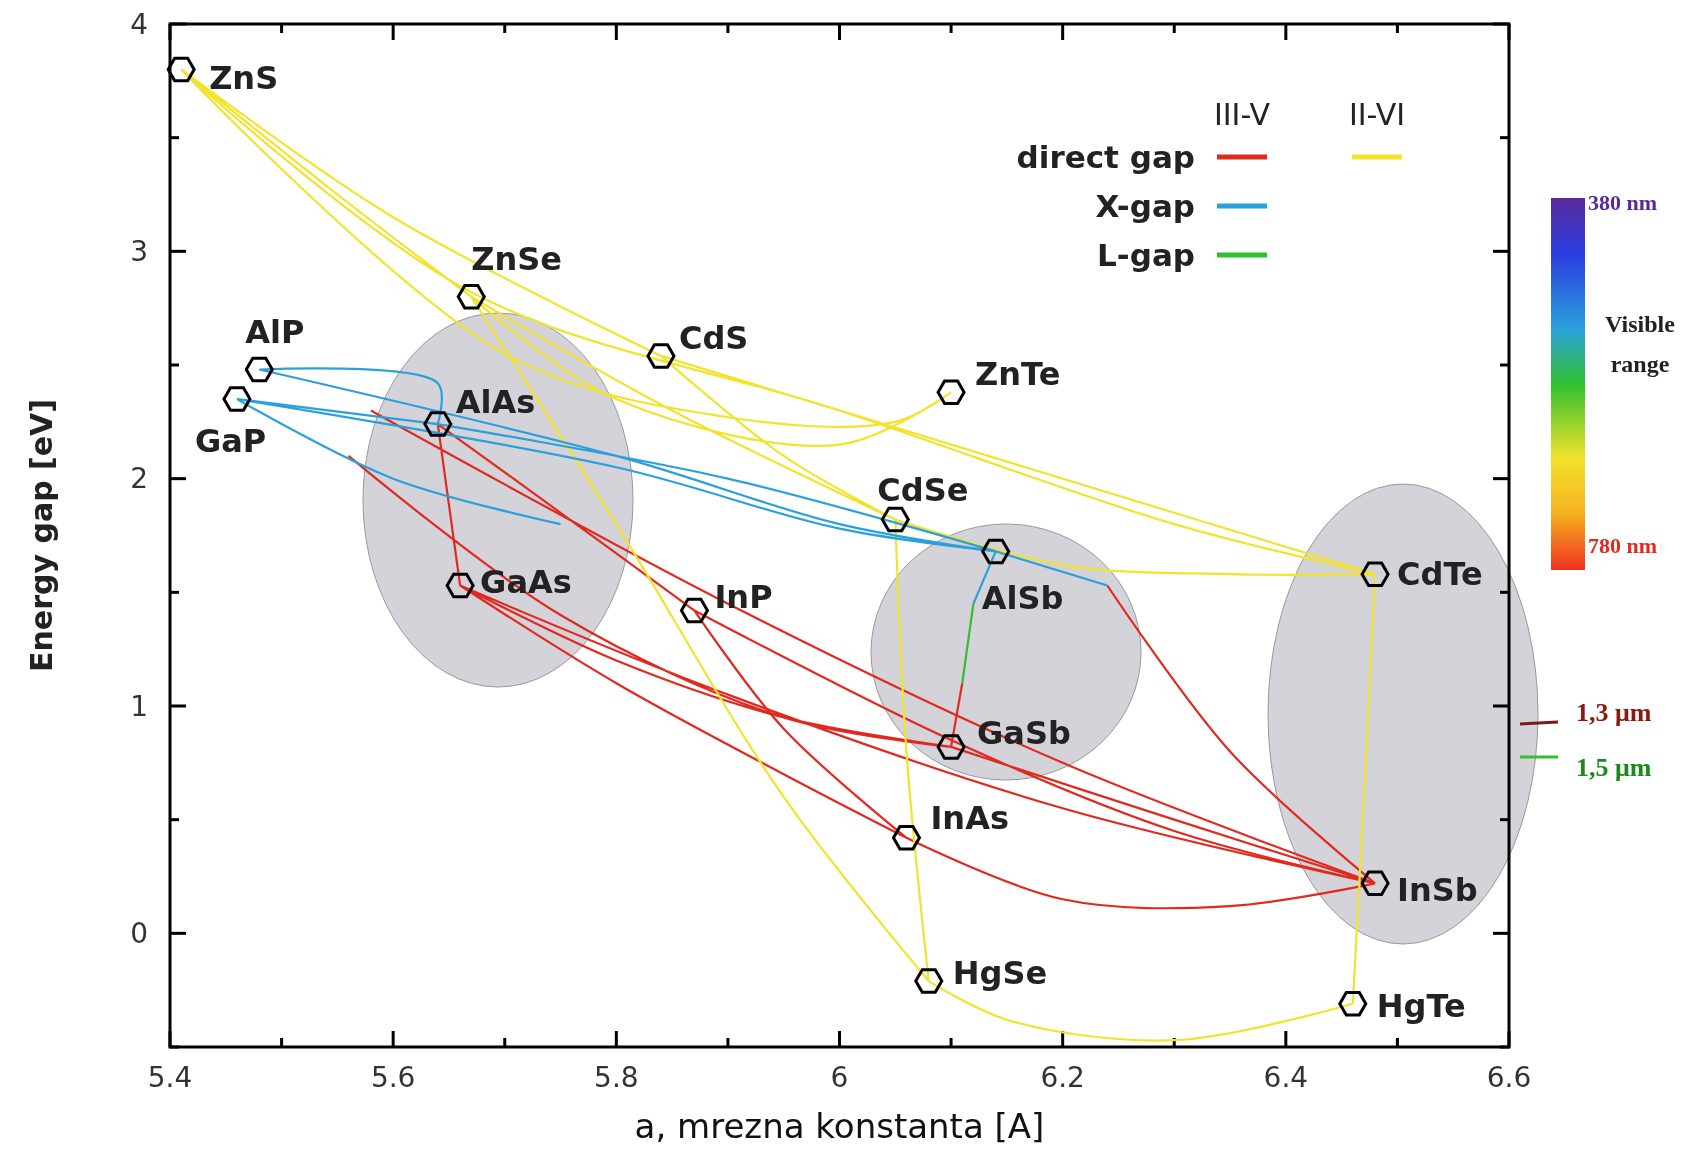 This screenshot has height=1158, width=1697. Describe the element at coordinates (139, 706) in the screenshot. I see `y-tick-label: 1` at that location.